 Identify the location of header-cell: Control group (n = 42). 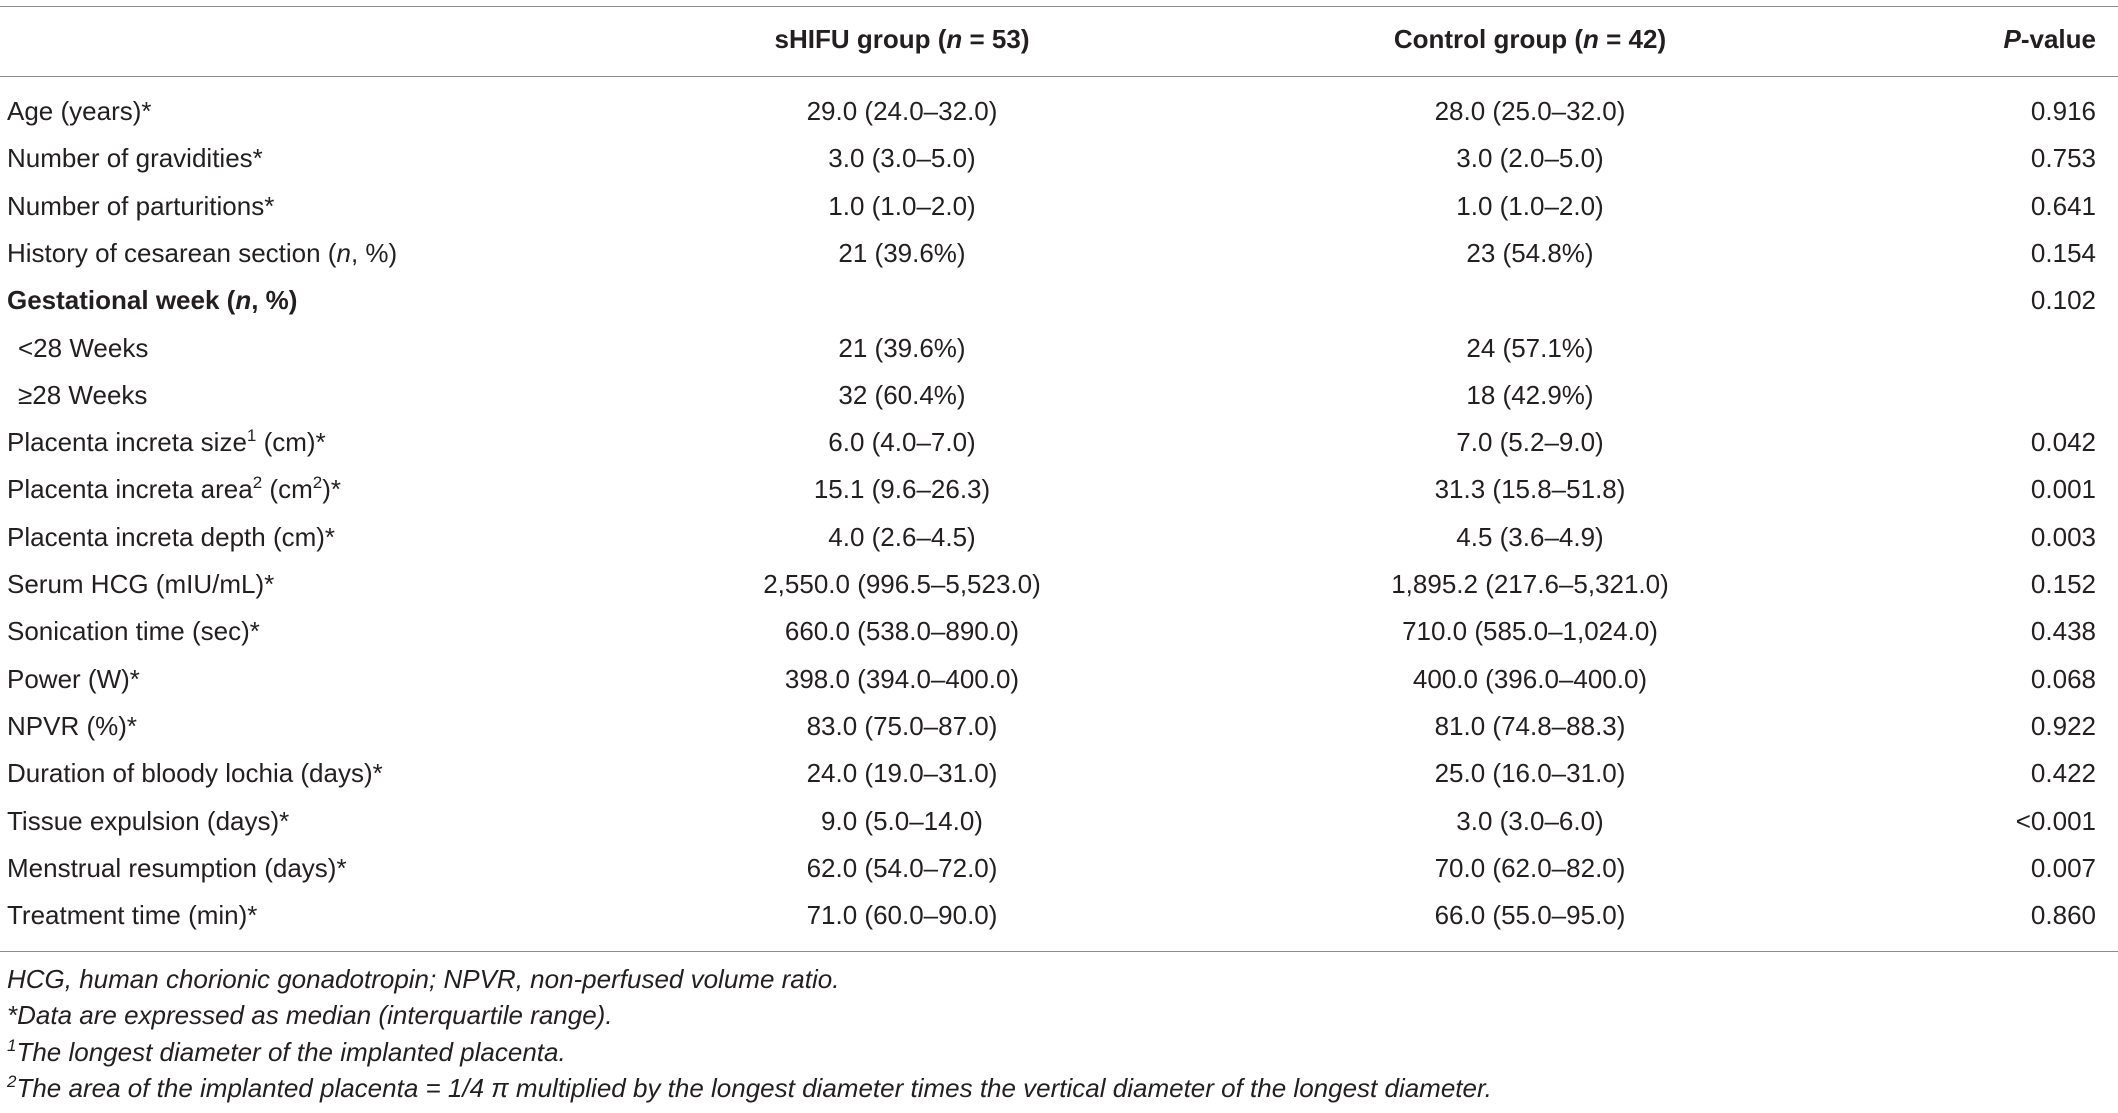
(1530, 39).